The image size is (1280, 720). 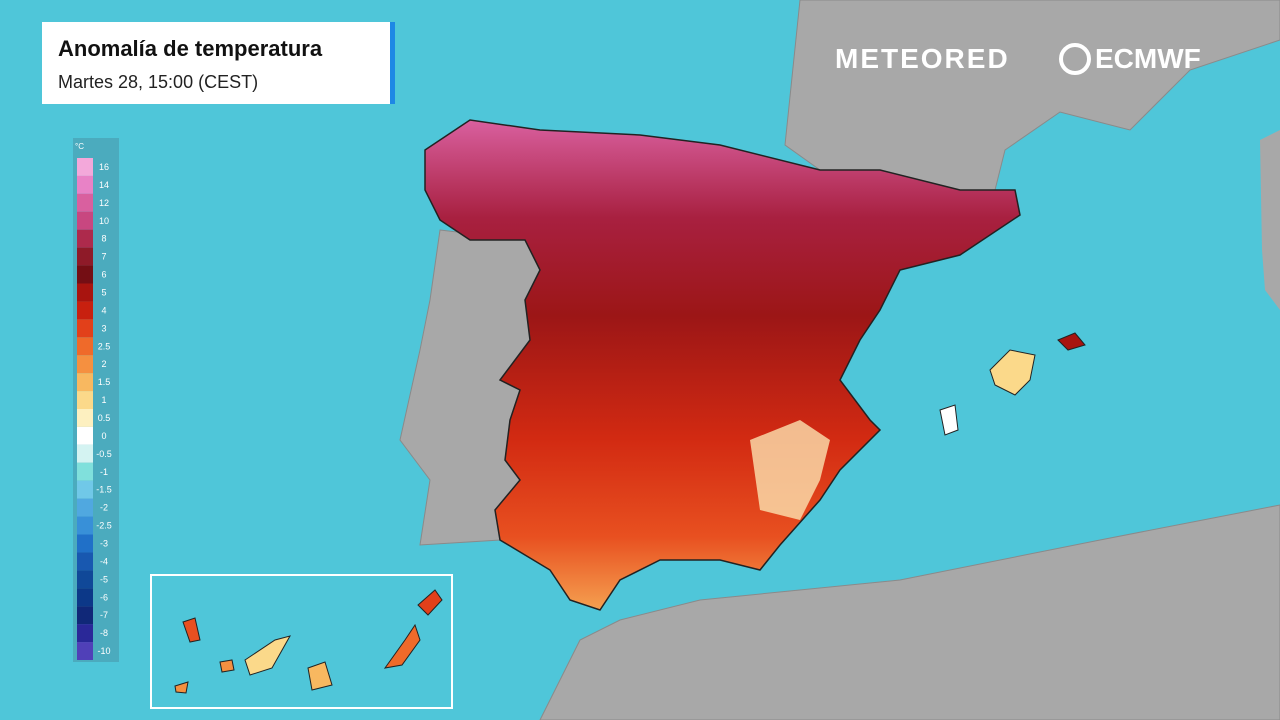 I want to click on legend-label: 1, so click(x=103, y=400).